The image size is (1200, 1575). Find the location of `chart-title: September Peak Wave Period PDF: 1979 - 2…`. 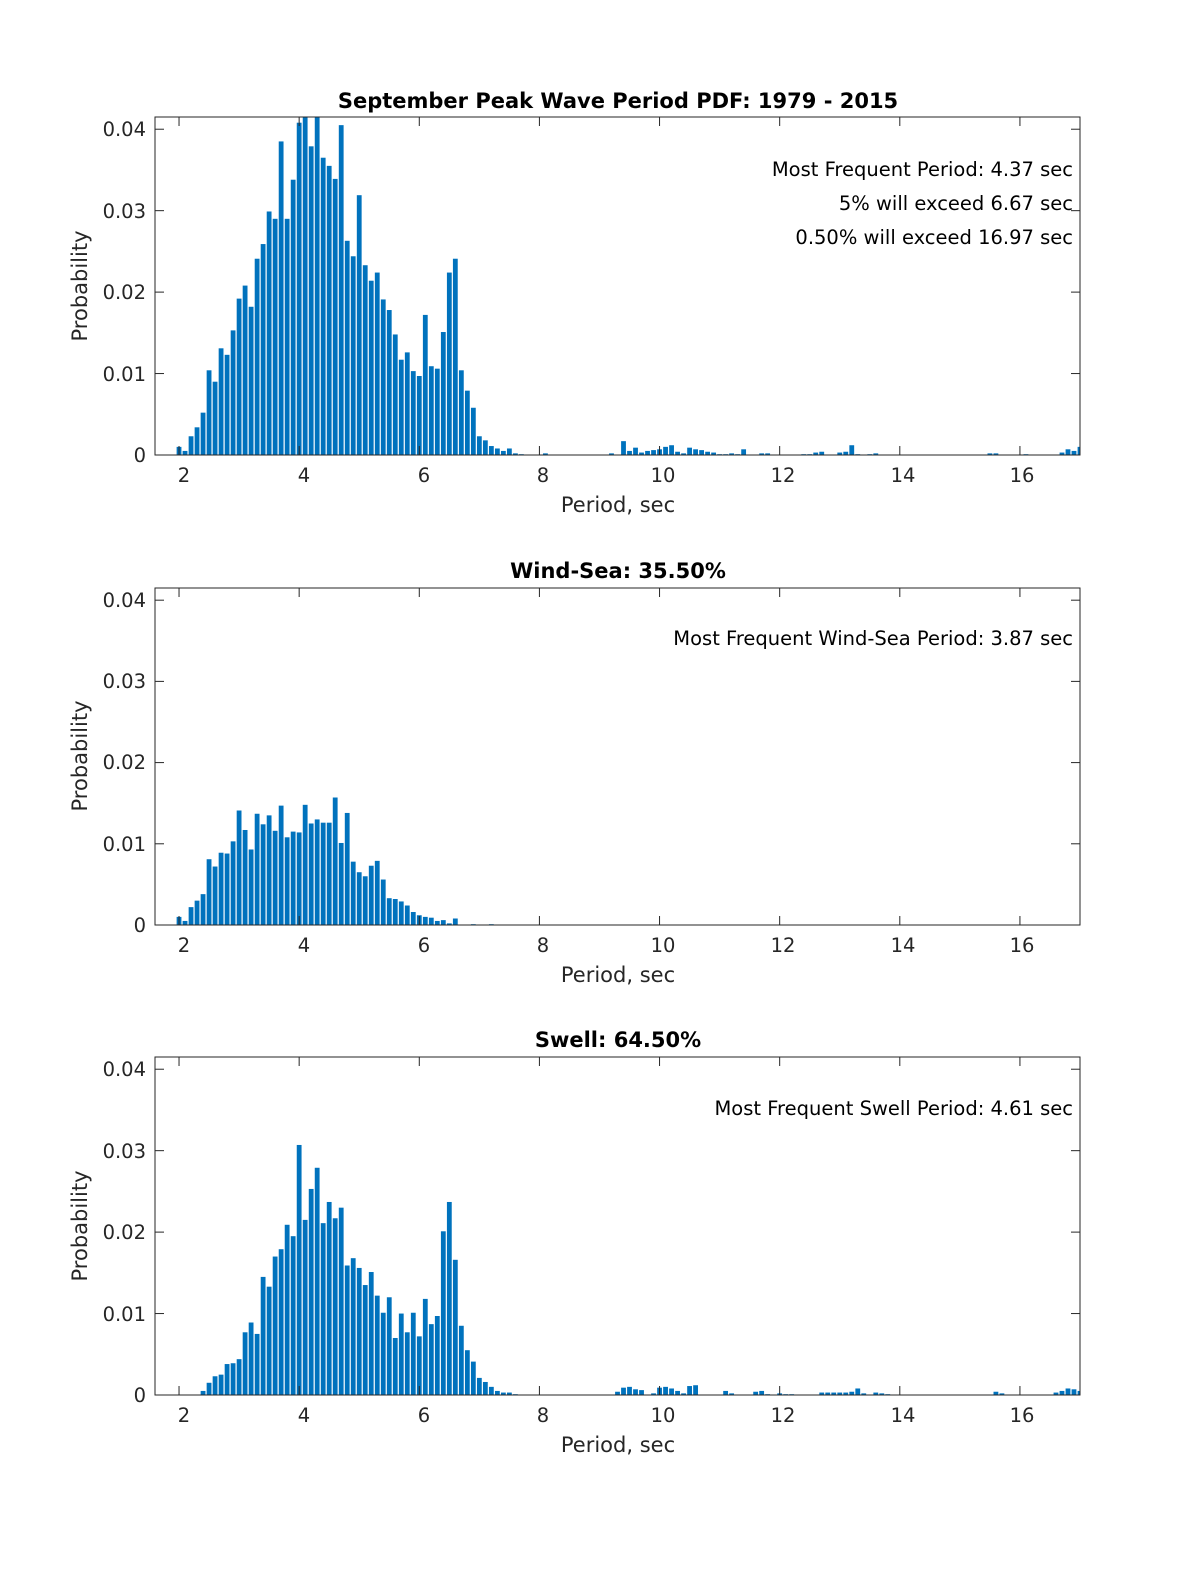

chart-title: September Peak Wave Period PDF: 1979 - 2… is located at coordinates (618, 101).